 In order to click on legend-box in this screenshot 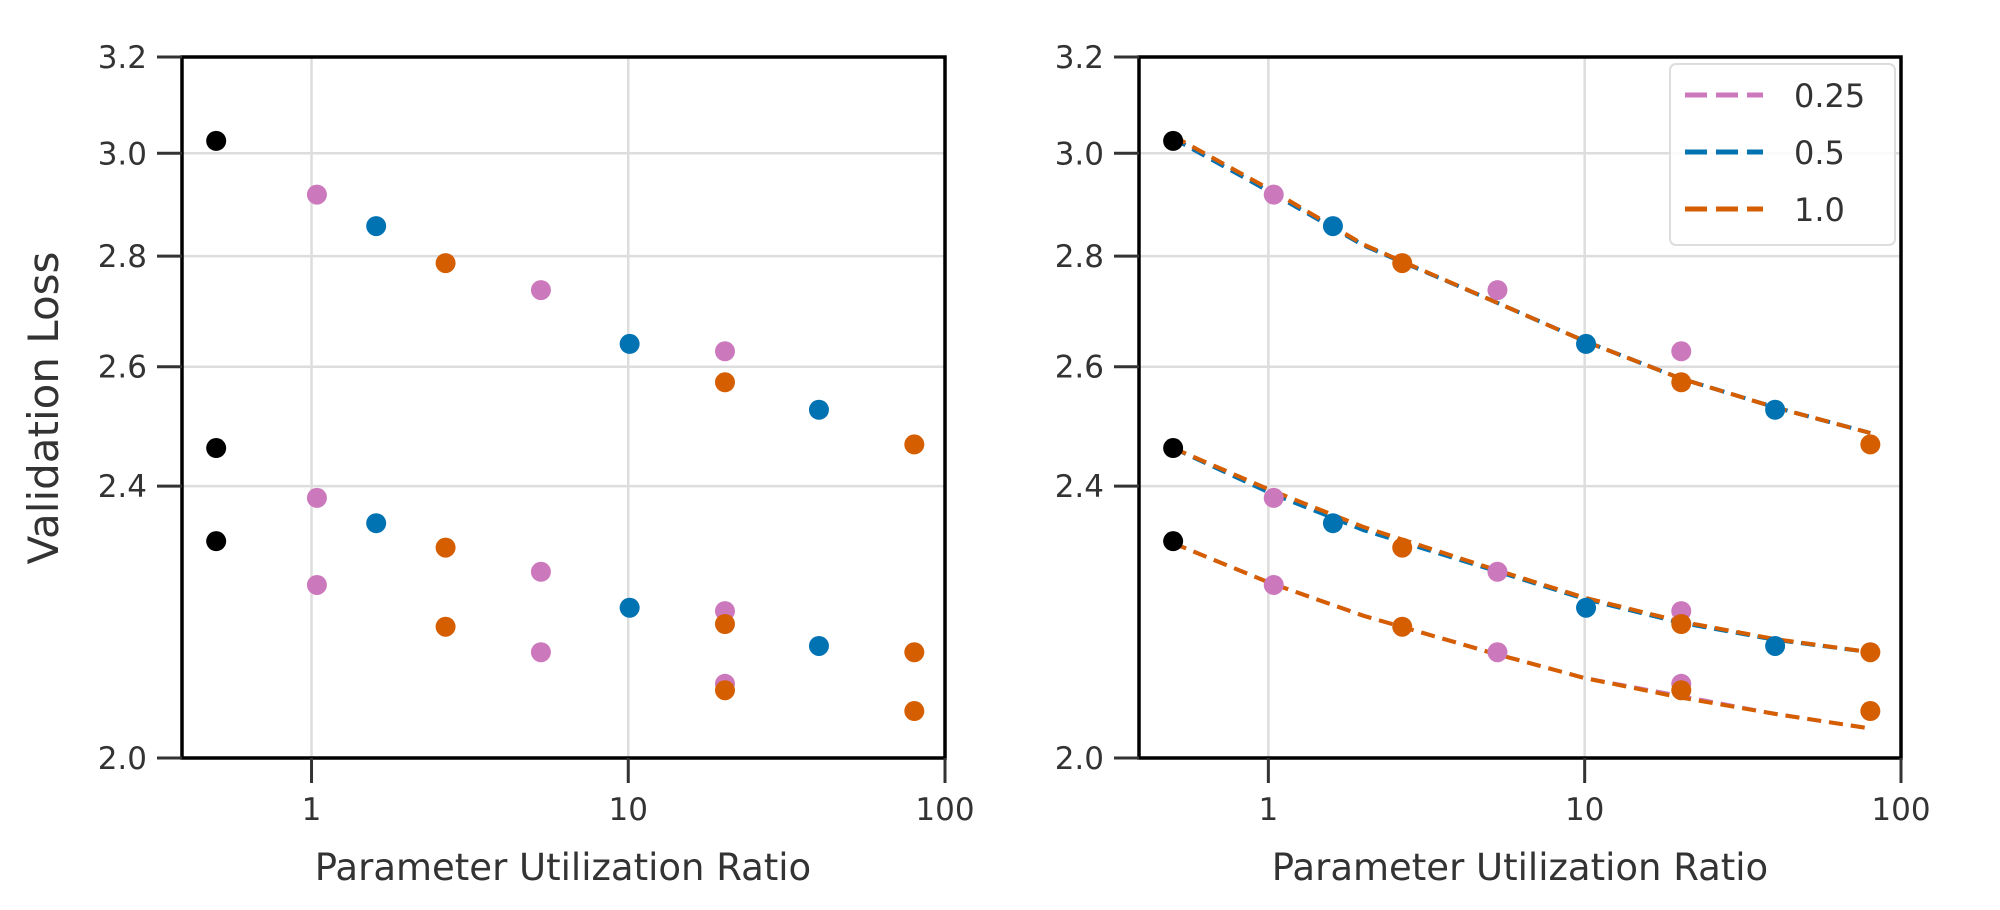, I will do `click(1782, 154)`.